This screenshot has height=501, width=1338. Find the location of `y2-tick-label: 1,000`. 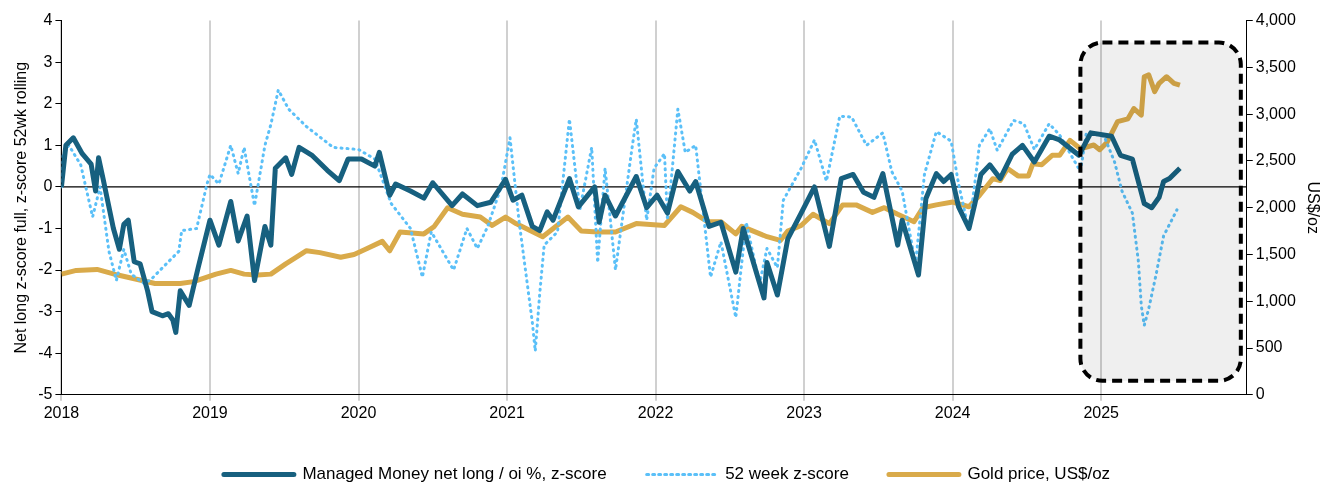

y2-tick-label: 1,000 is located at coordinates (1275, 300).